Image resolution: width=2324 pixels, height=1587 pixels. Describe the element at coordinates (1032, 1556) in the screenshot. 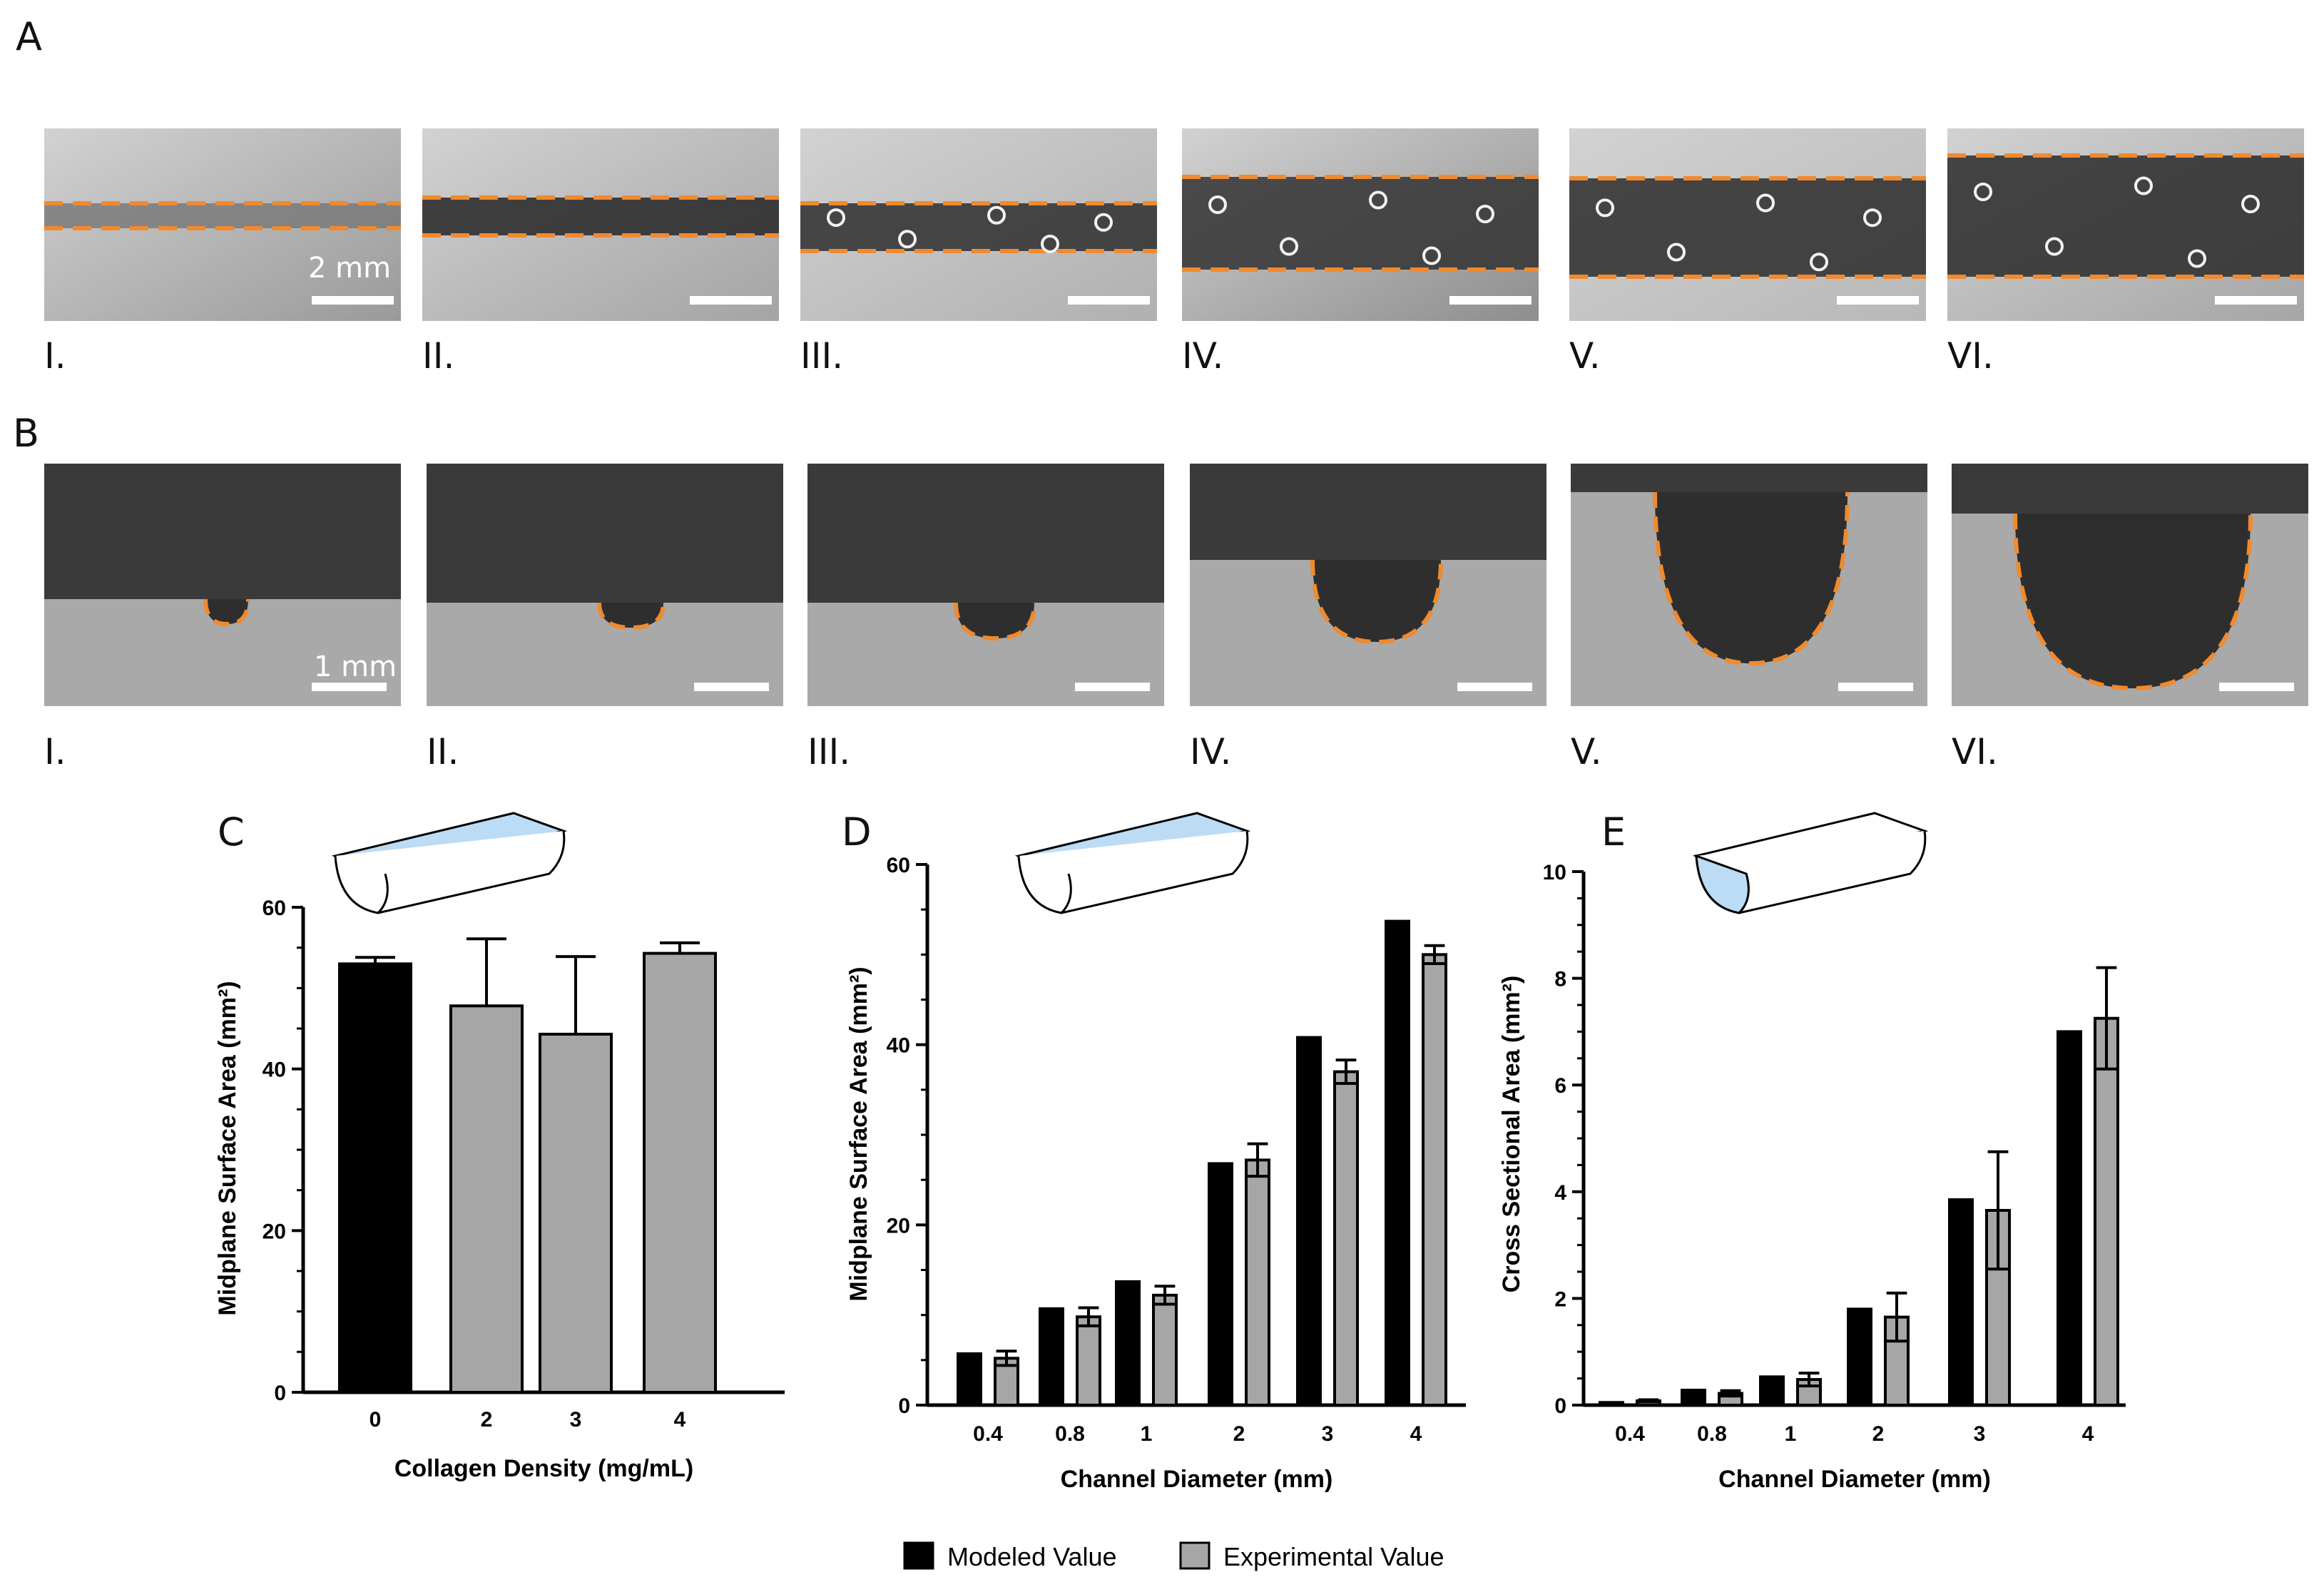

I see `legend-label-modeled: Modeled Value` at that location.